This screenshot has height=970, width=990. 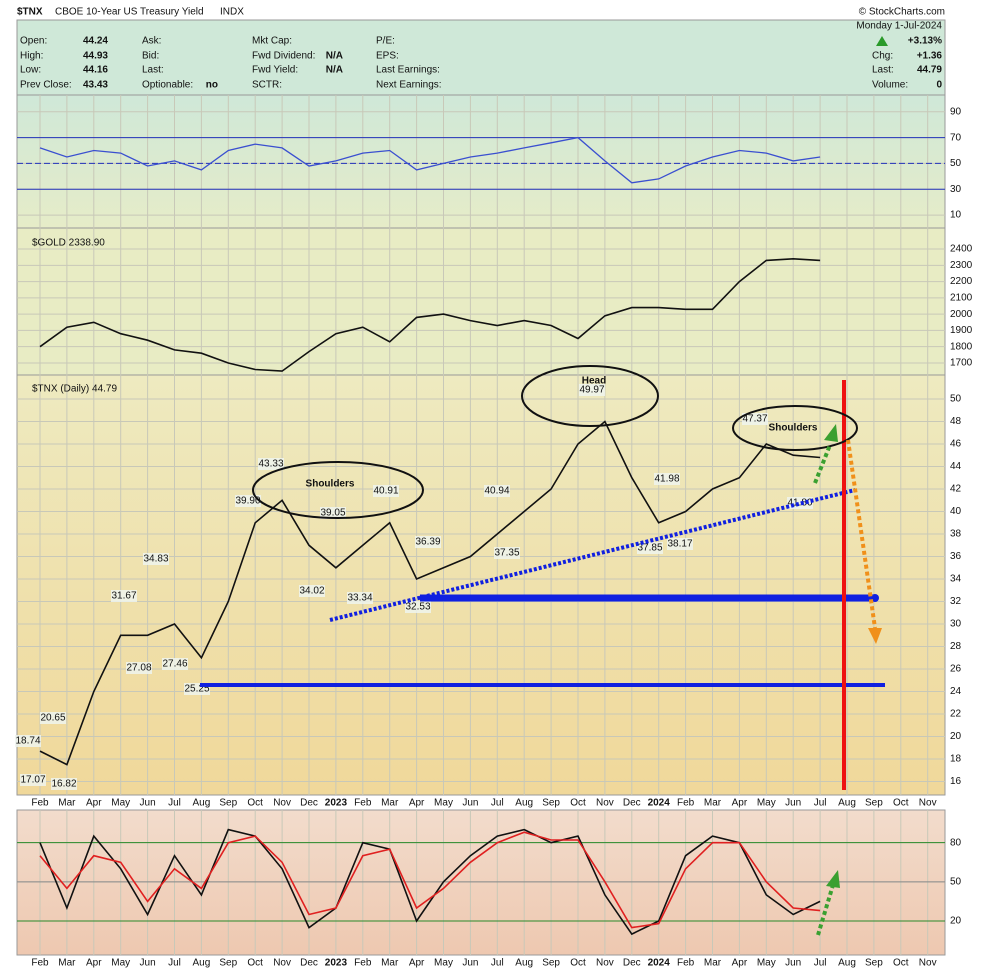 I want to click on field-label: Last Earnings:, so click(x=408, y=70).